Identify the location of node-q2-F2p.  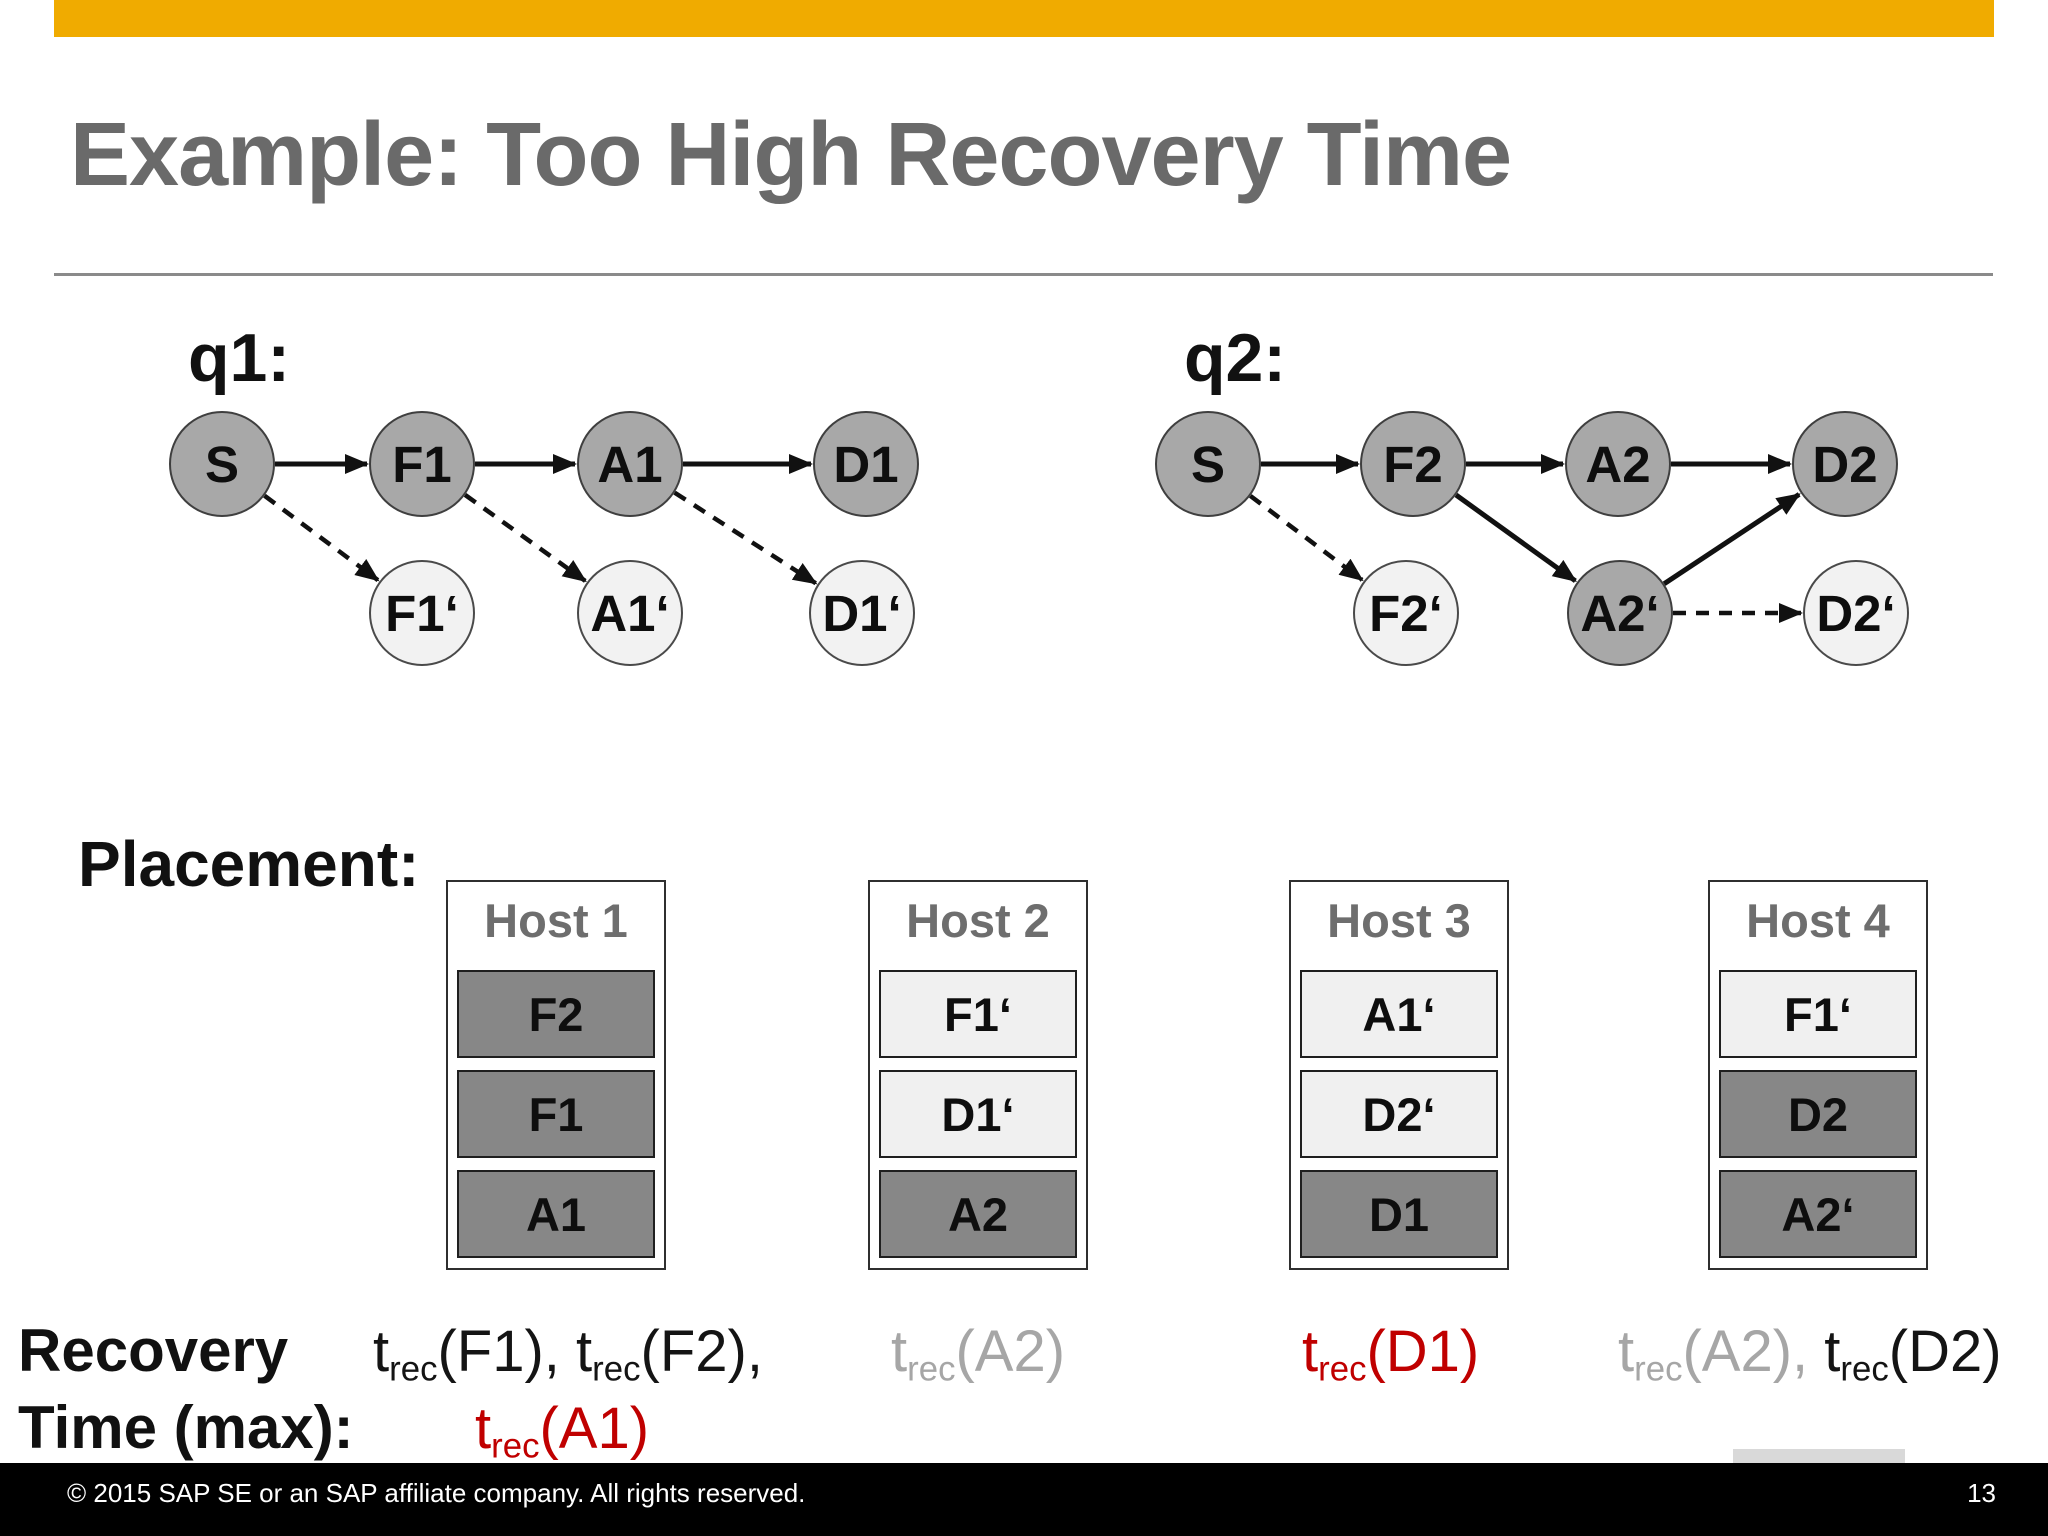
(1406, 613).